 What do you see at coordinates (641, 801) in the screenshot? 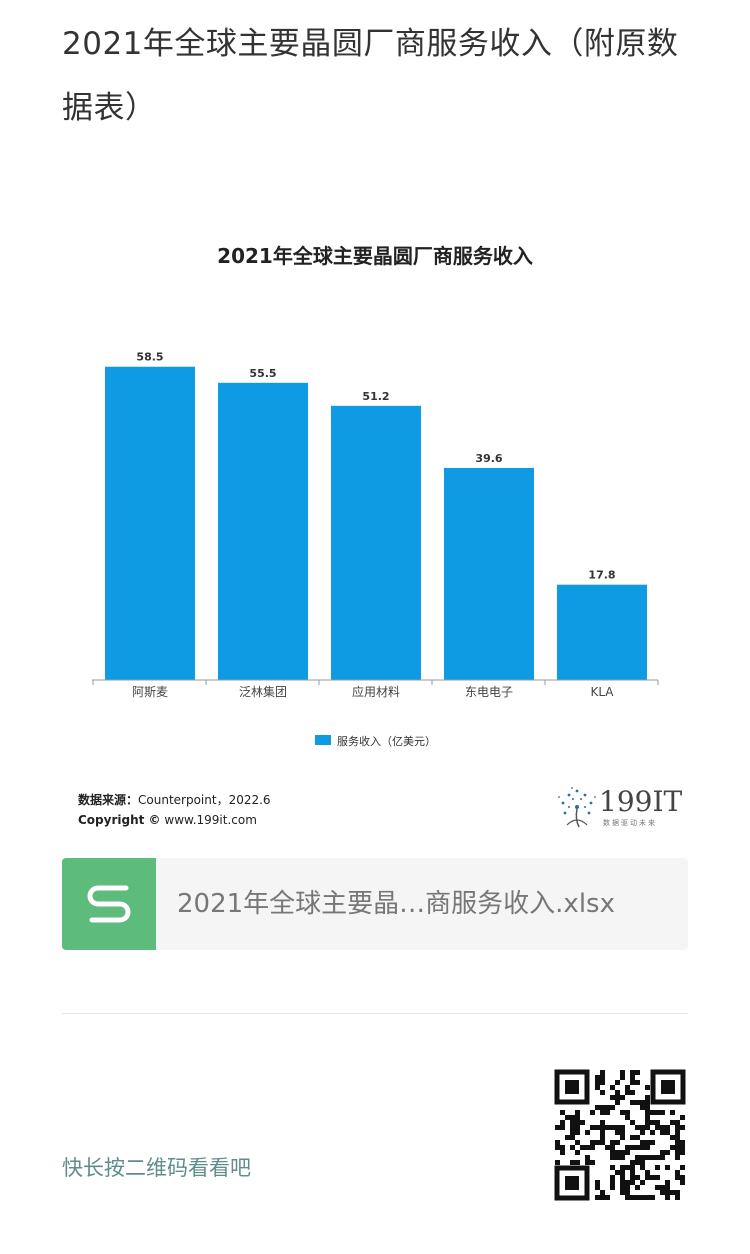
I see `brand-name: 199IT` at bounding box center [641, 801].